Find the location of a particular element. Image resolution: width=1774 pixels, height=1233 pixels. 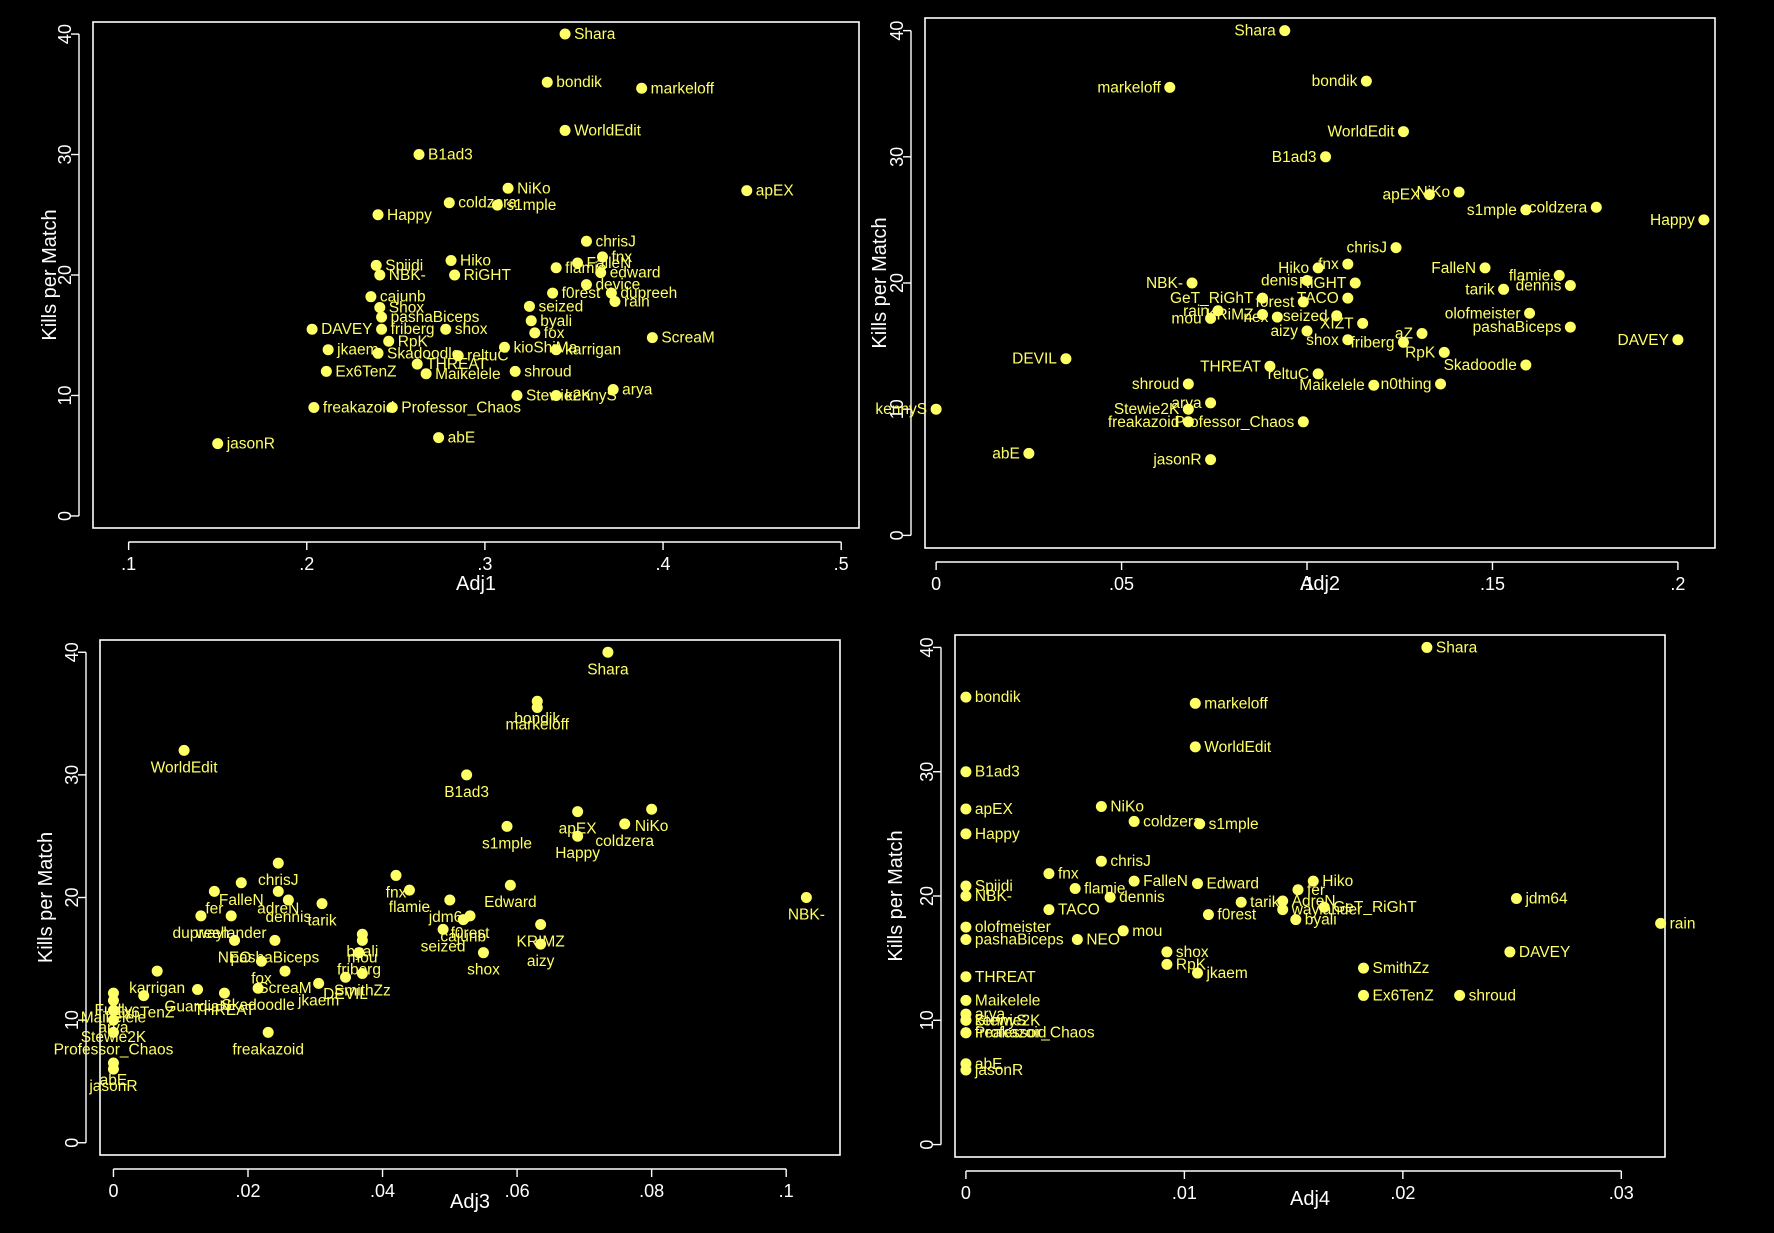

point-label: device is located at coordinates (617, 285).